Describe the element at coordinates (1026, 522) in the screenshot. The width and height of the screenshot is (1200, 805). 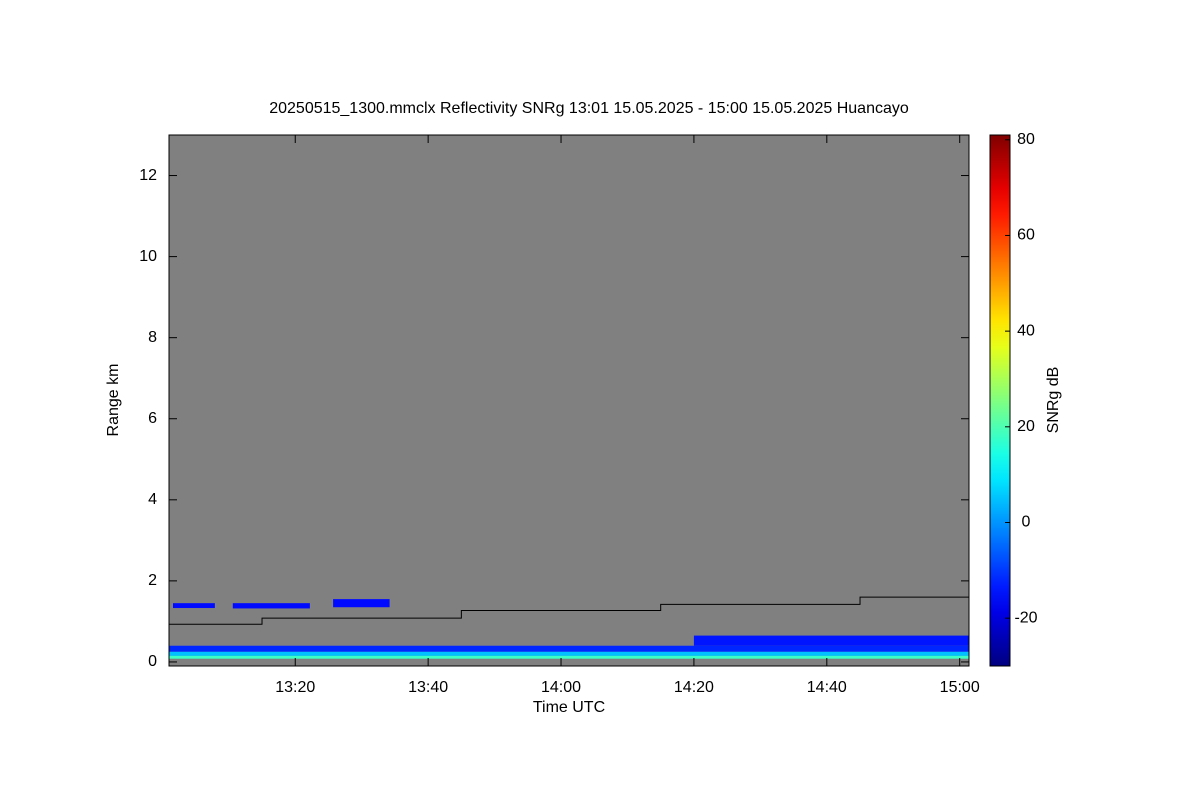
I see `colorbar-tick-label: 0` at that location.